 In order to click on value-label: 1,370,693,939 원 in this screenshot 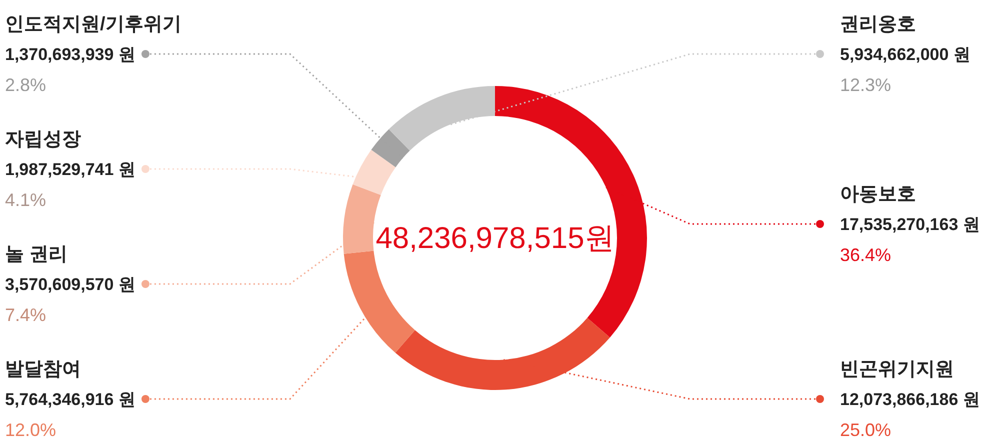, I will do `click(70, 54)`.